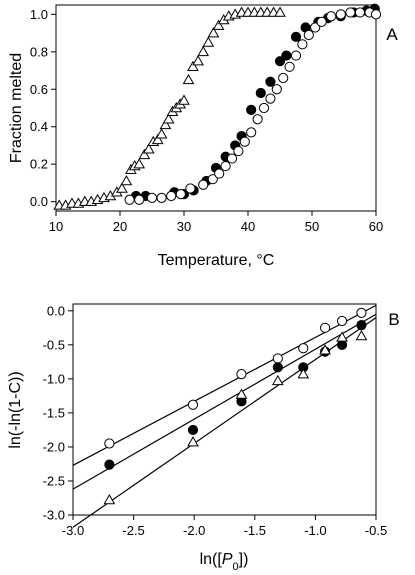 The image size is (415, 575). Describe the element at coordinates (16, 108) in the screenshot. I see `panel-a-y-axis-label: Fraction melted` at that location.